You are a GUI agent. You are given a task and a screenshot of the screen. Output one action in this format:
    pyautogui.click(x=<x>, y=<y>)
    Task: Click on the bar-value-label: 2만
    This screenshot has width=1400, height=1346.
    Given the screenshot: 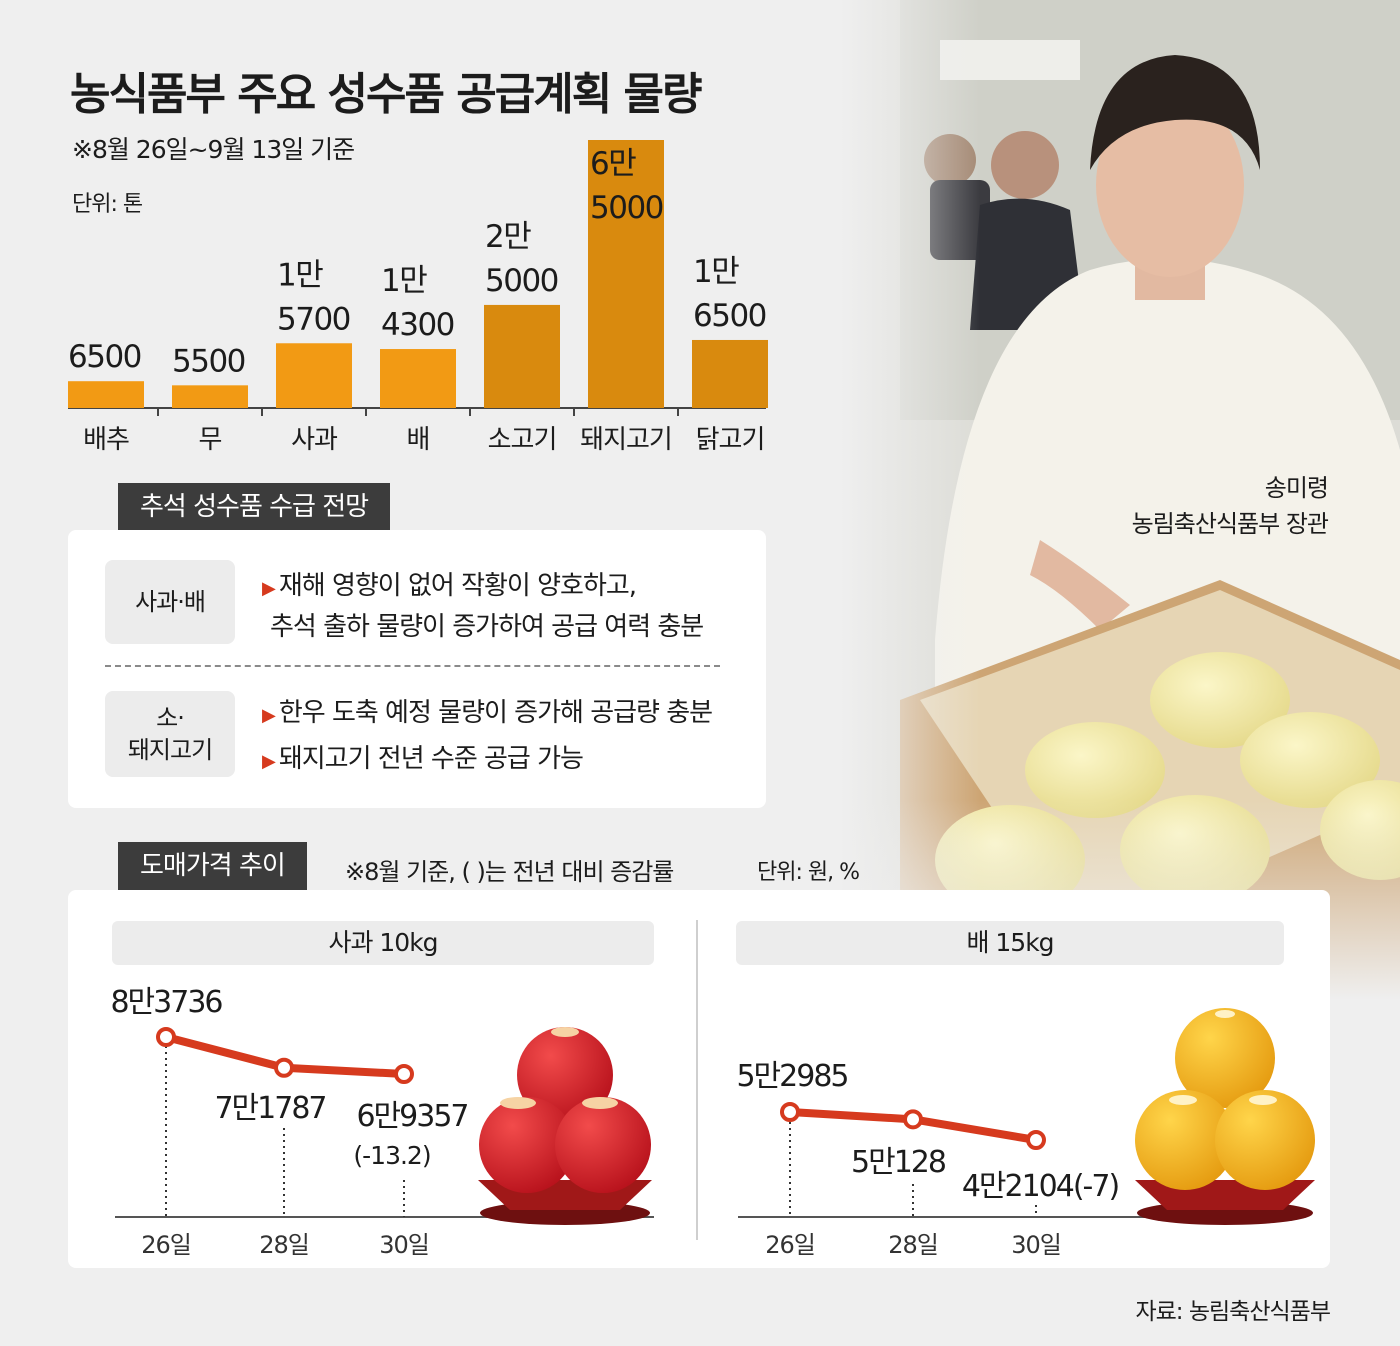 What is the action you would take?
    pyautogui.click(x=508, y=237)
    